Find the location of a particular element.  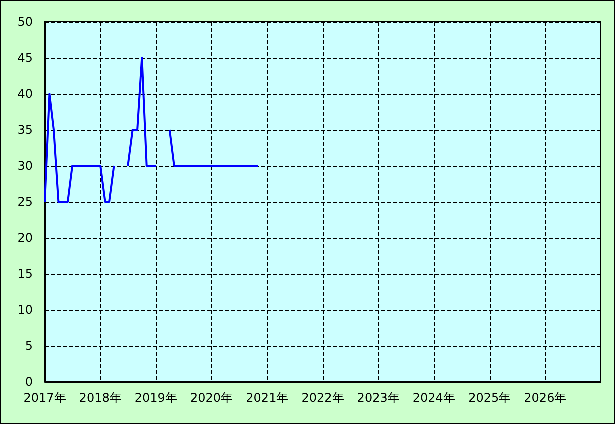

x-tick-label: 2017年 is located at coordinates (45, 398).